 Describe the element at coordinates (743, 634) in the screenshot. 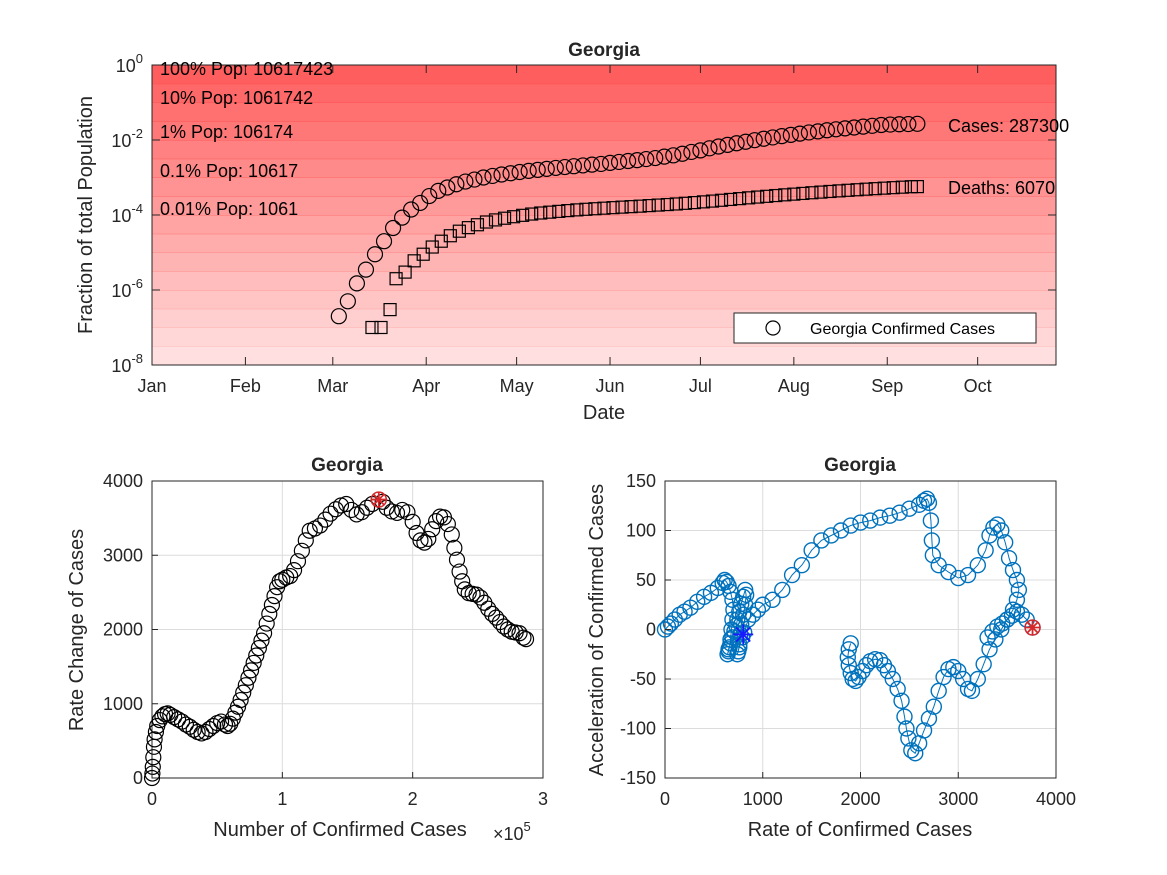

I see `reference-point-star-stroke` at that location.